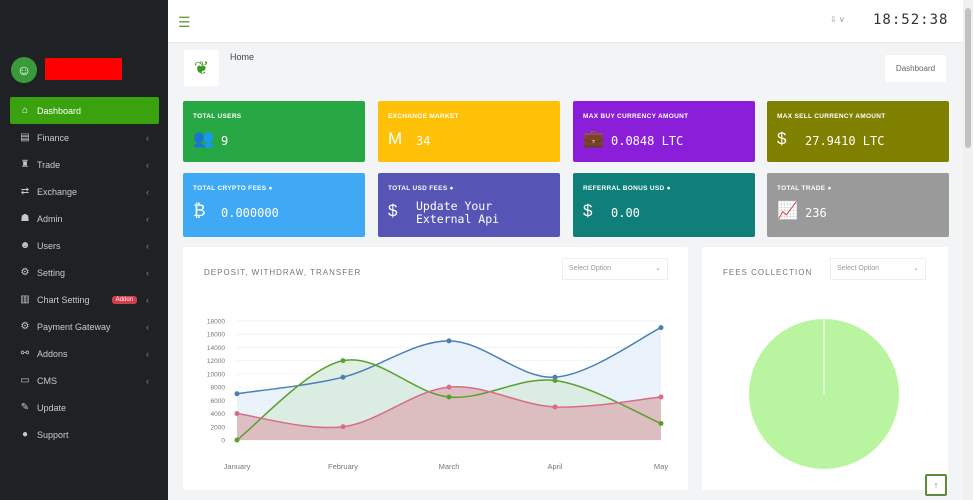 The width and height of the screenshot is (973, 500). I want to click on trade-icon: ♜, so click(25, 164).